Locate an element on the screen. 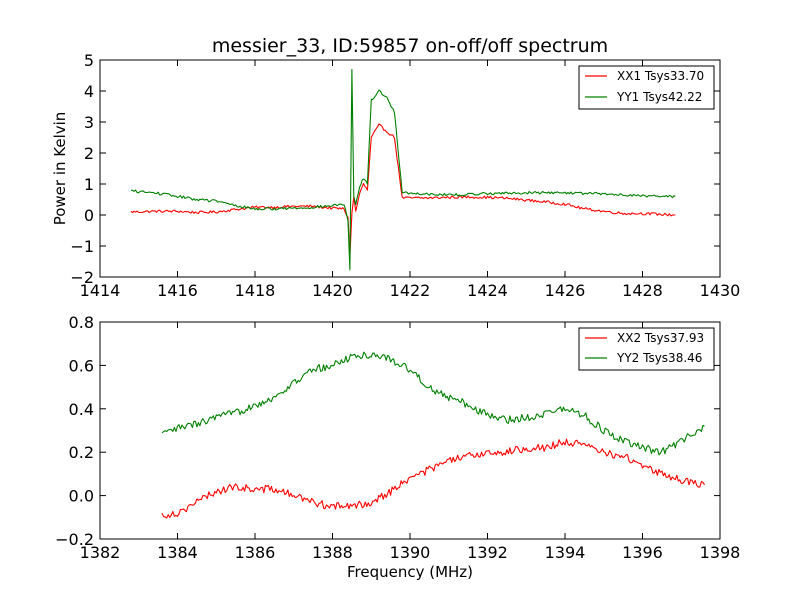 This screenshot has width=800, height=600. top-chart-legend: XX1 Tsys33.70 YY1 Tsys42.22 is located at coordinates (646, 87).